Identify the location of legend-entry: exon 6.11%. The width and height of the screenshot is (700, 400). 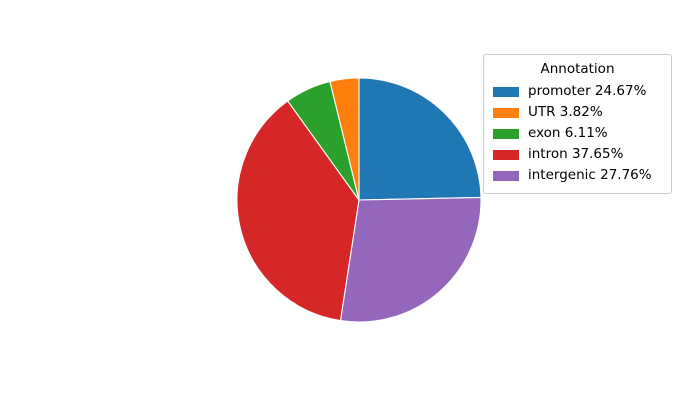
(577, 133).